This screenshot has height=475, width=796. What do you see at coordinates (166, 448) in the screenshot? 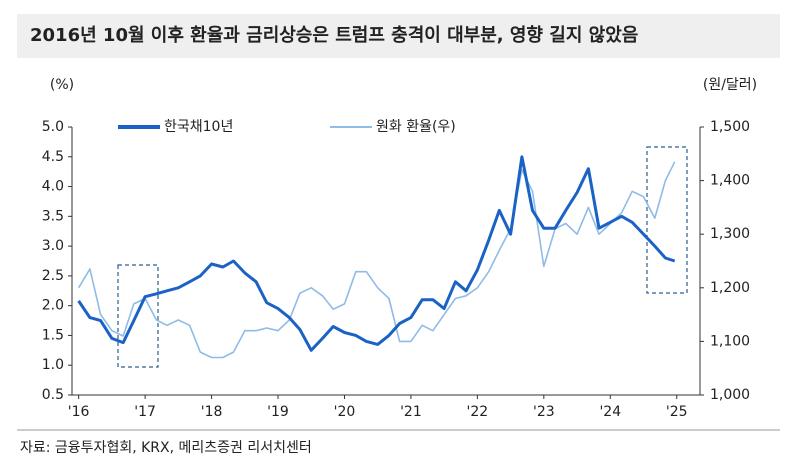
I see `source-note: 자료: 금융투자협회, KRX, 메리츠증권 리서치센터` at bounding box center [166, 448].